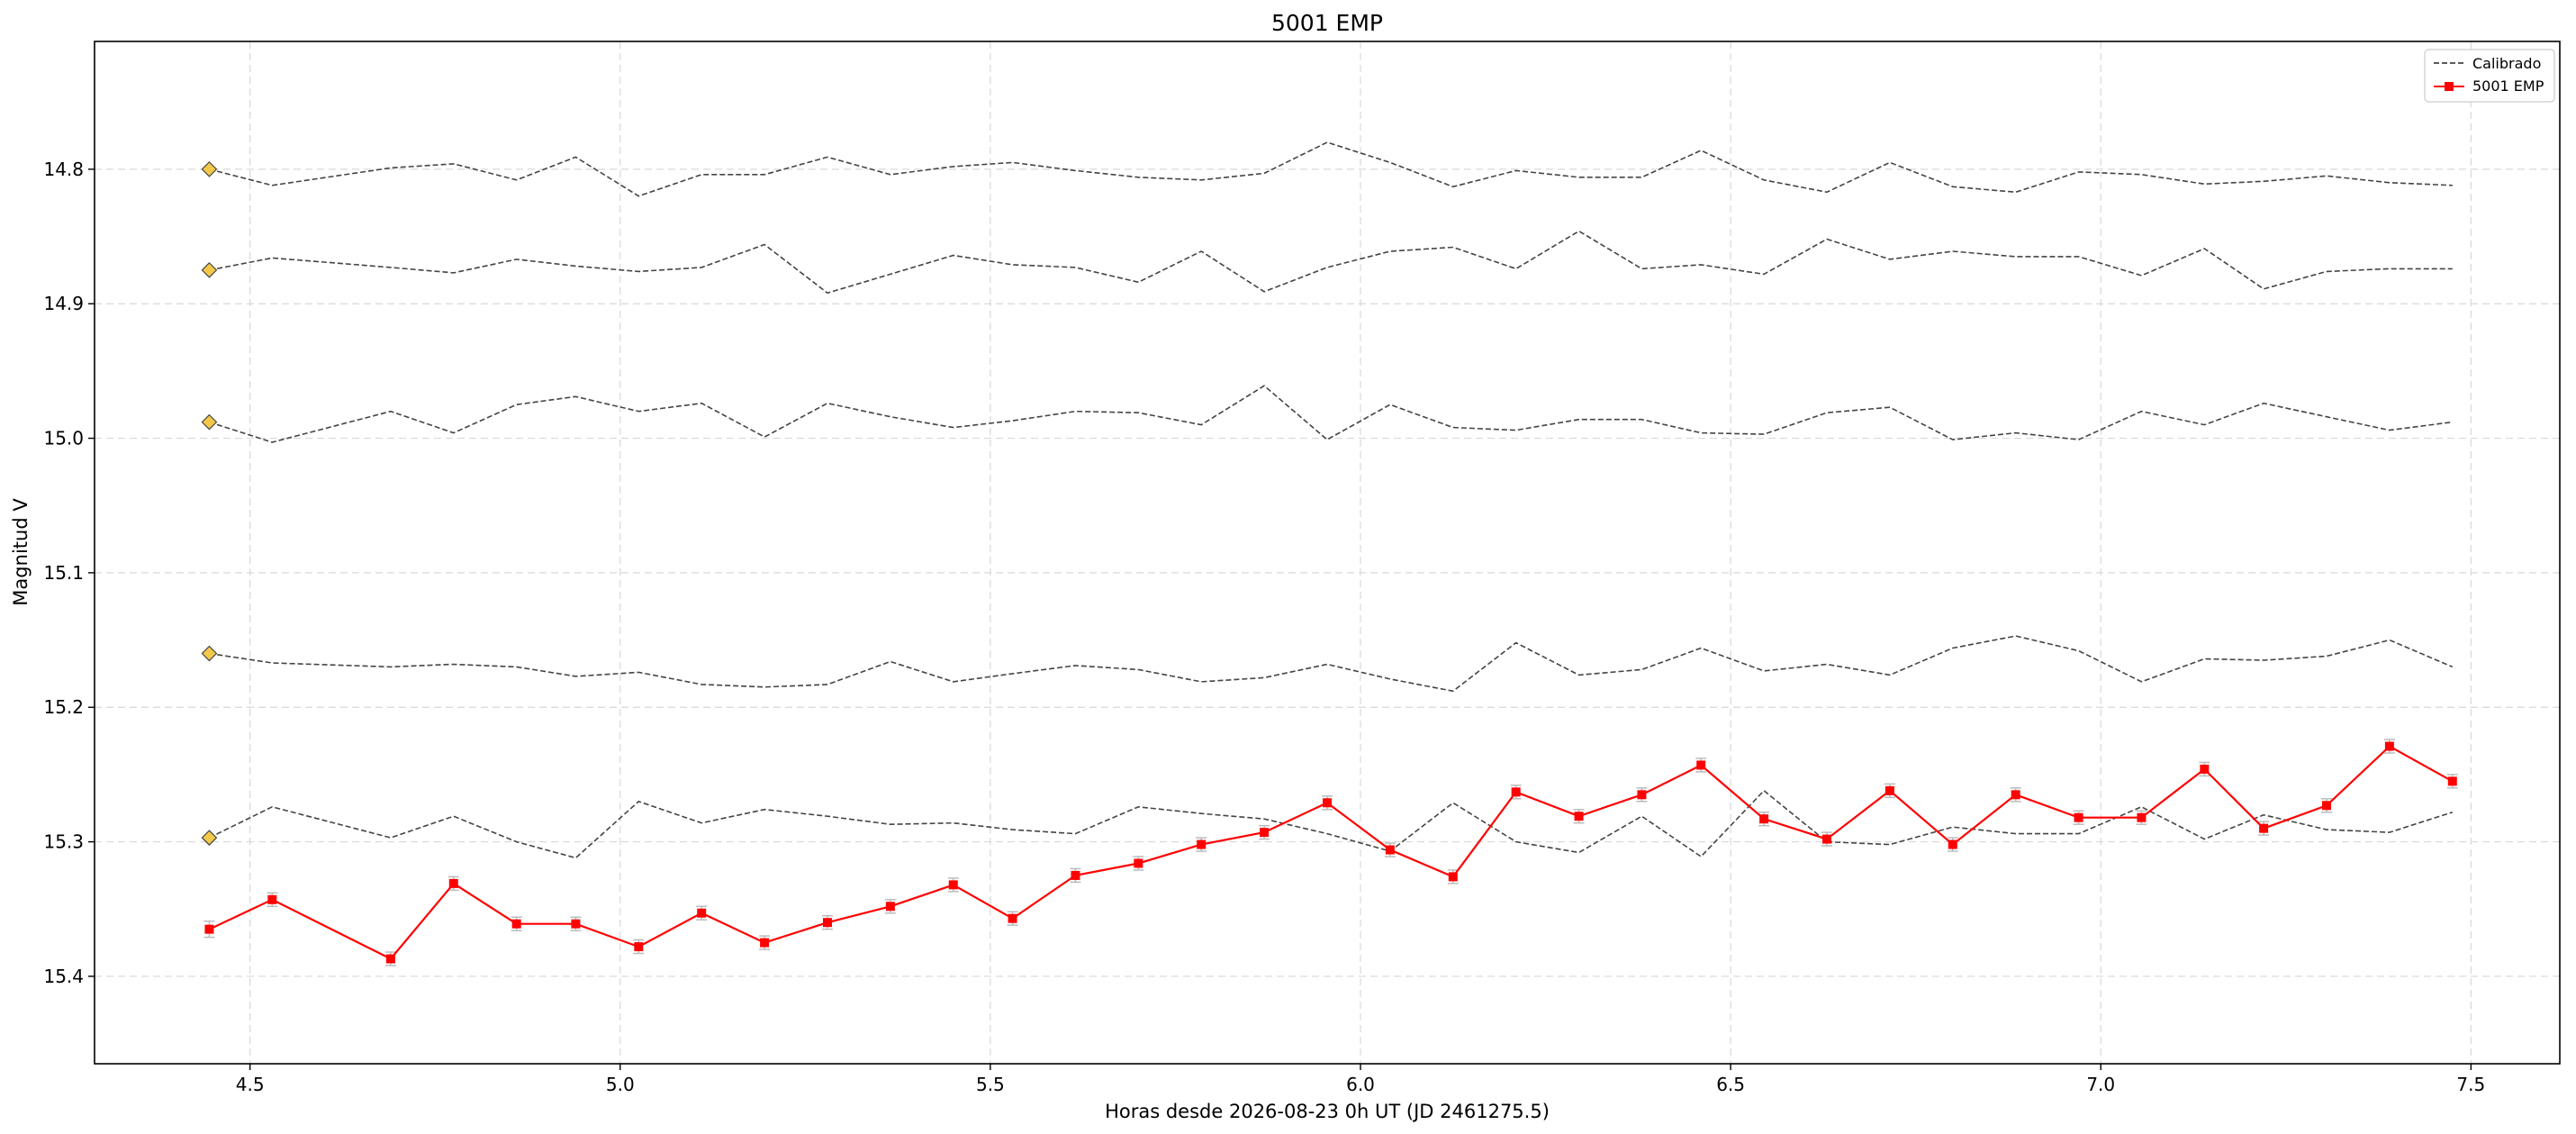 The image size is (2576, 1134). Describe the element at coordinates (63, 707) in the screenshot. I see `y-tick-label: 15.2` at that location.